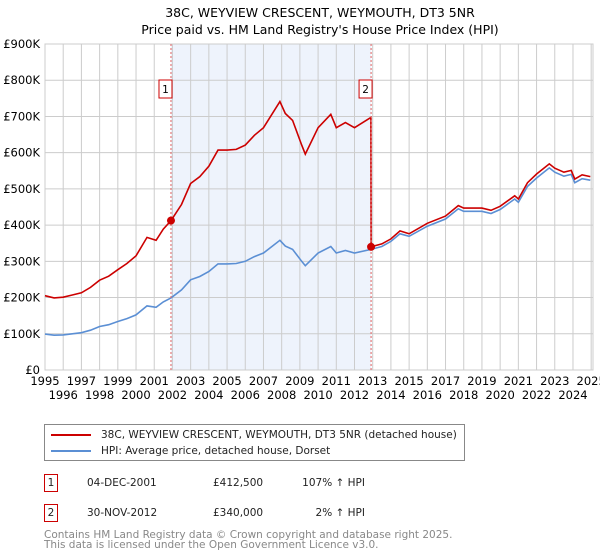 This screenshot has width=600, height=560. I want to click on sale-badge: 2, so click(51, 513).